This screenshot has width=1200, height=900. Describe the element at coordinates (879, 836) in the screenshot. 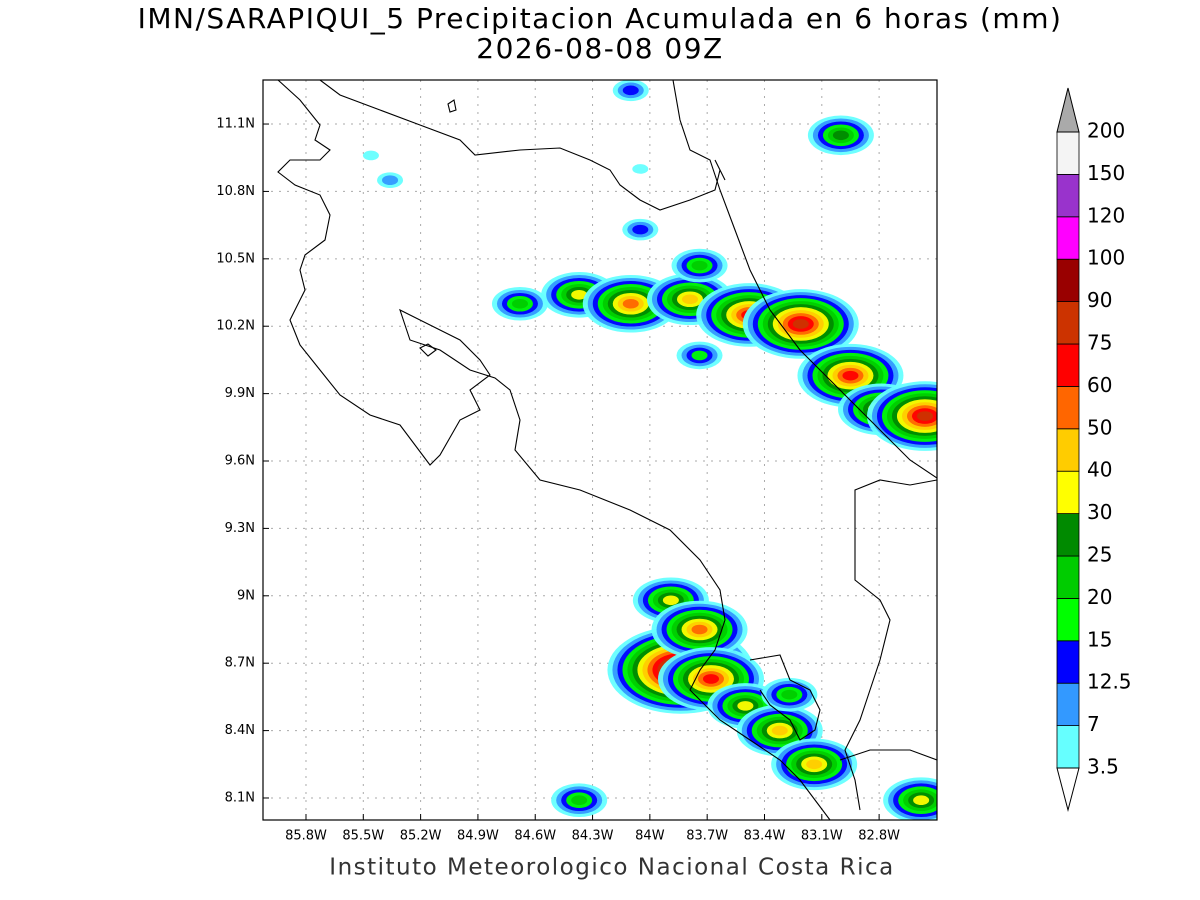

I see `x-tick-label: 82.8W` at that location.